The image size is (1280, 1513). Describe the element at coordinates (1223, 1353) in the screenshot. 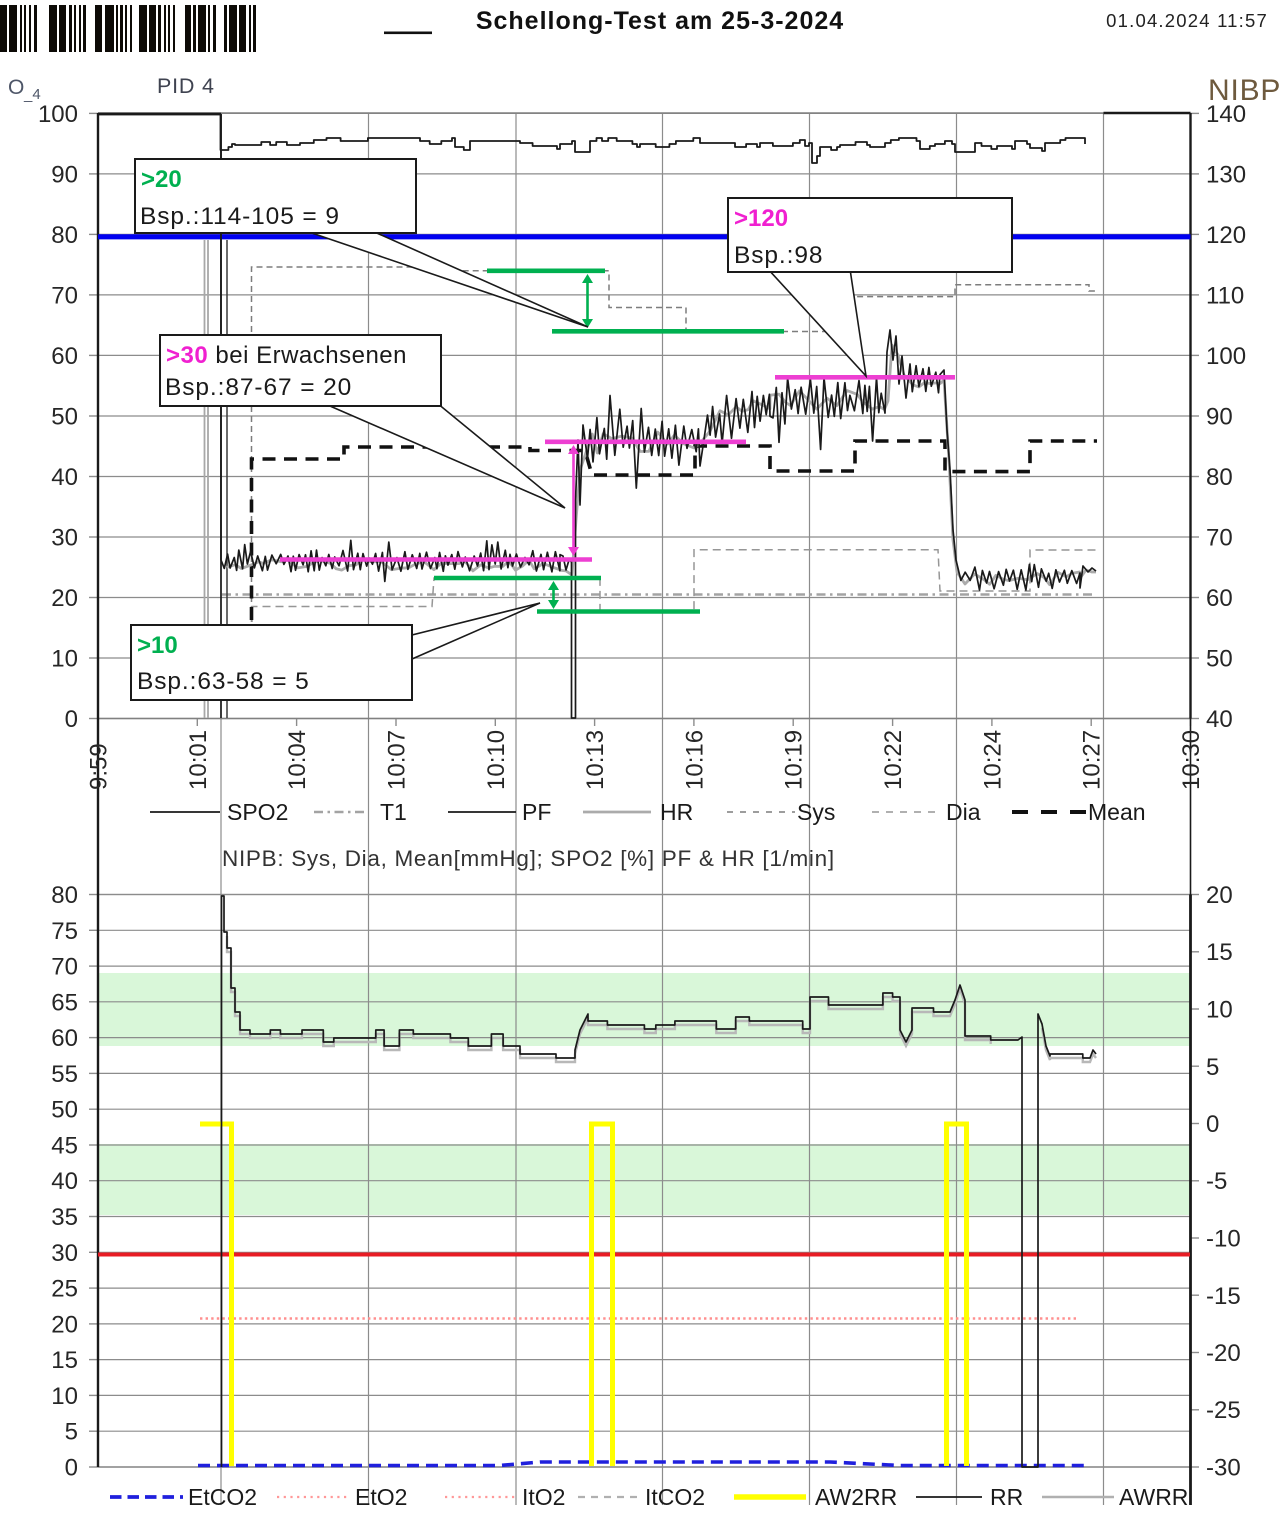

I see `svg-text: -20` at that location.